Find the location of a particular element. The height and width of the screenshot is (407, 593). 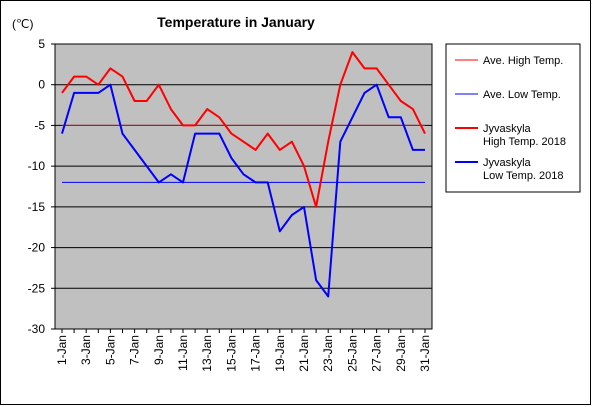

y-tick-label: -30 is located at coordinates (37, 329).